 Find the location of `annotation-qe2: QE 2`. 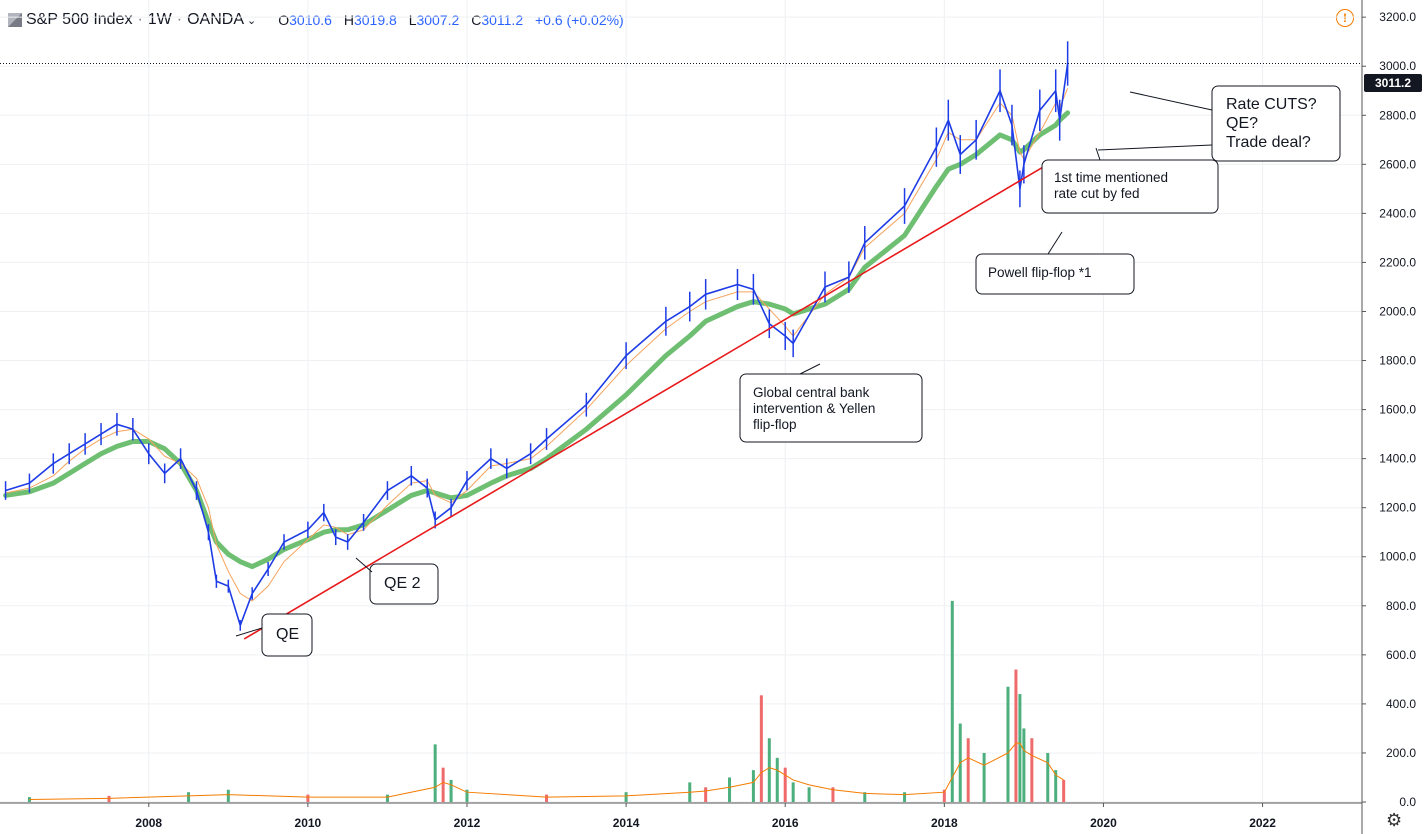

annotation-qe2: QE 2 is located at coordinates (402, 583).